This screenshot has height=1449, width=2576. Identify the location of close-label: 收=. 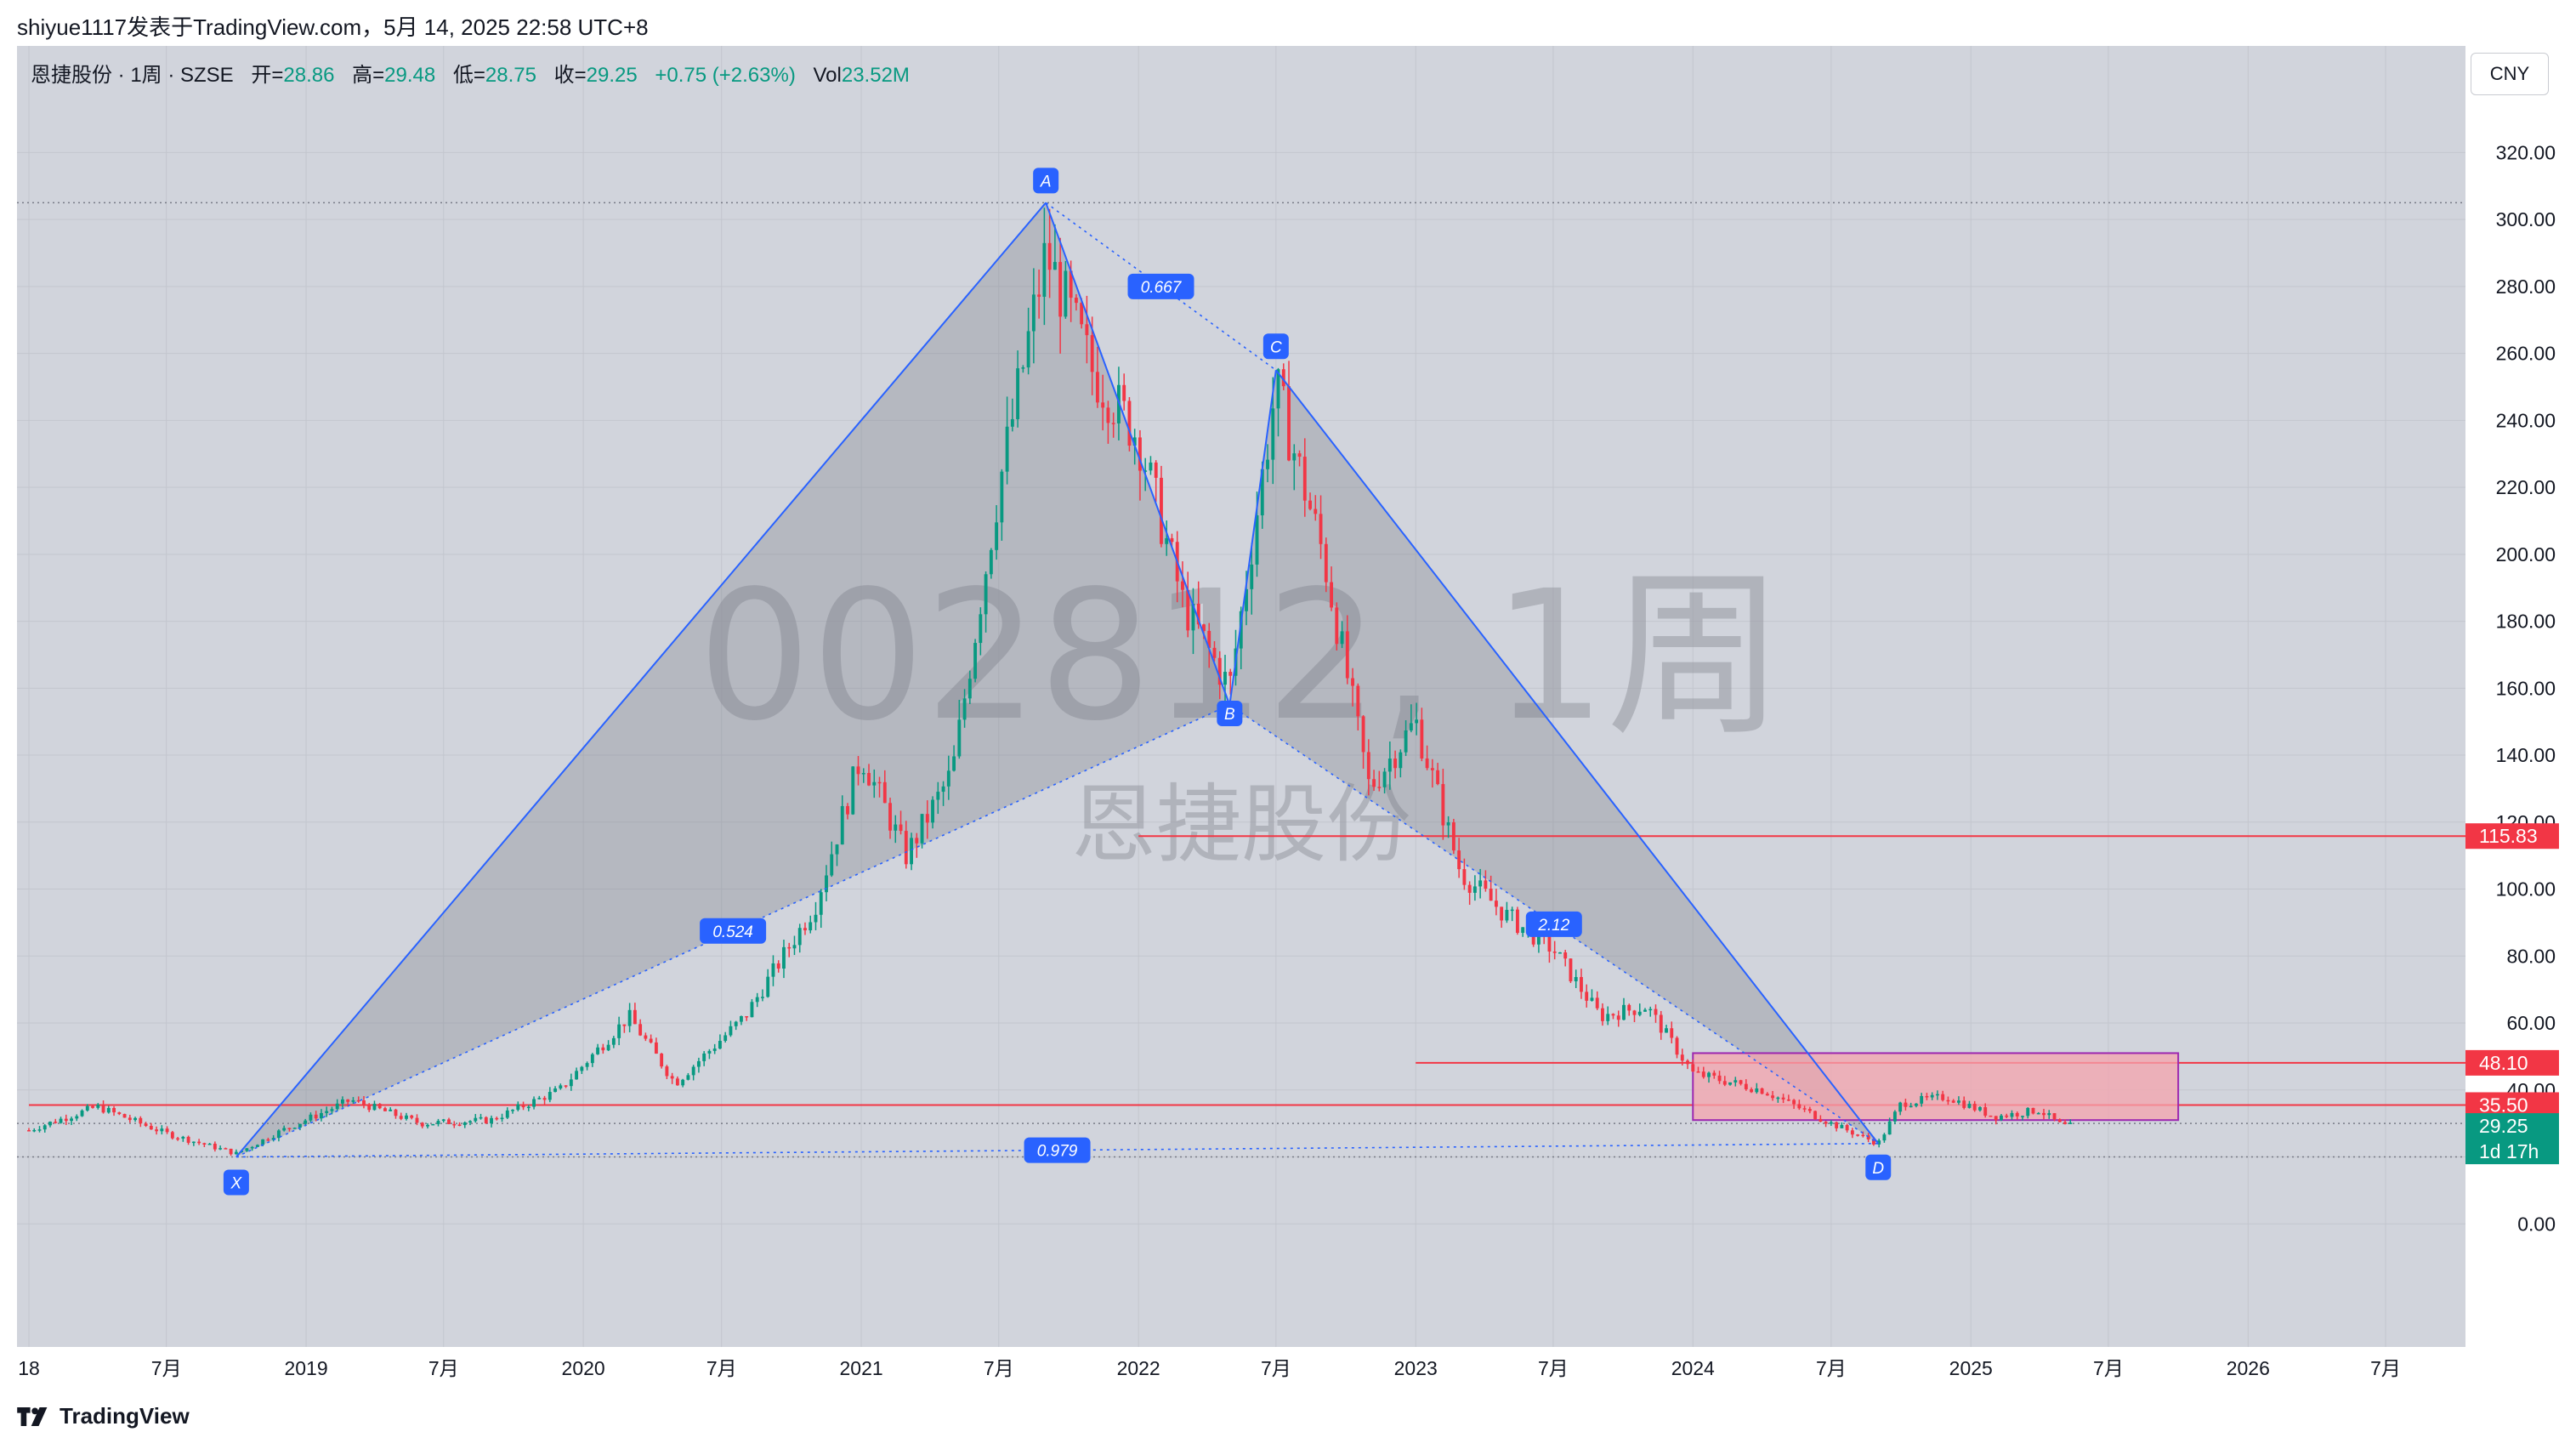
(570, 75).